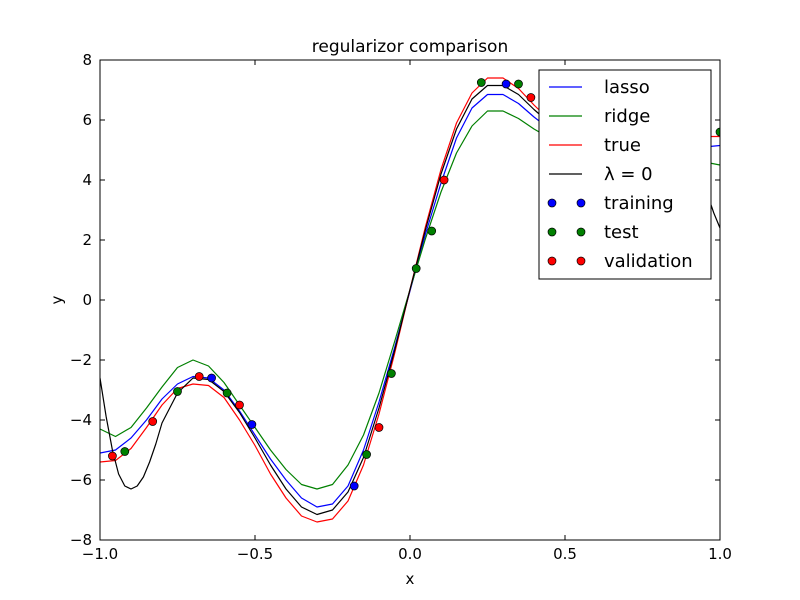 This screenshot has height=600, width=800. What do you see at coordinates (81, 360) in the screenshot?
I see `y-tick-label: −2` at bounding box center [81, 360].